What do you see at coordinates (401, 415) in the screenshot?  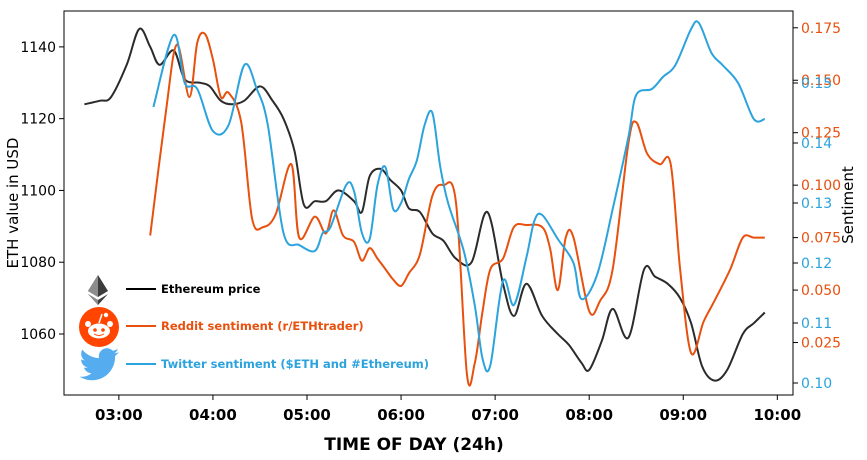 I see `x-tick-label: 06:00` at bounding box center [401, 415].